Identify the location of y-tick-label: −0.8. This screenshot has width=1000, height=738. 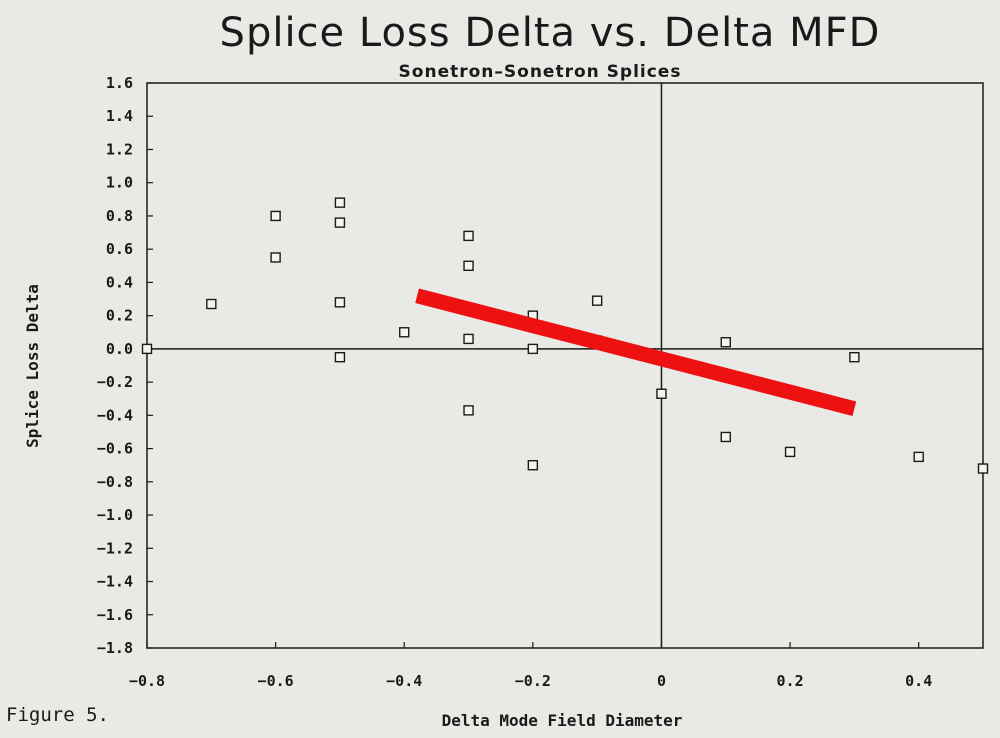
(115, 482).